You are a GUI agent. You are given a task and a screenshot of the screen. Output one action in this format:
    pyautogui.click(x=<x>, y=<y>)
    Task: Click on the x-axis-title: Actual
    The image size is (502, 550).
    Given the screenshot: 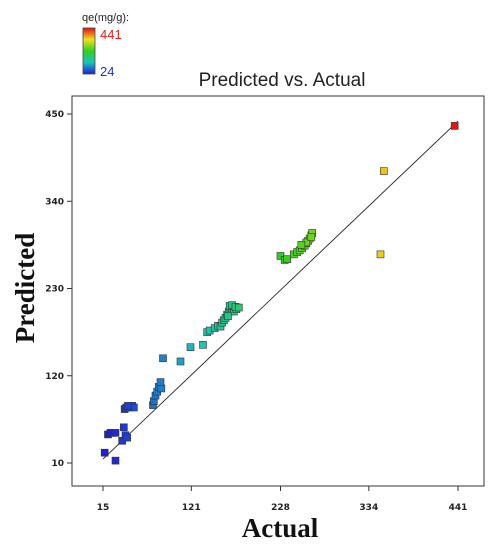 What is the action you would take?
    pyautogui.click(x=280, y=528)
    